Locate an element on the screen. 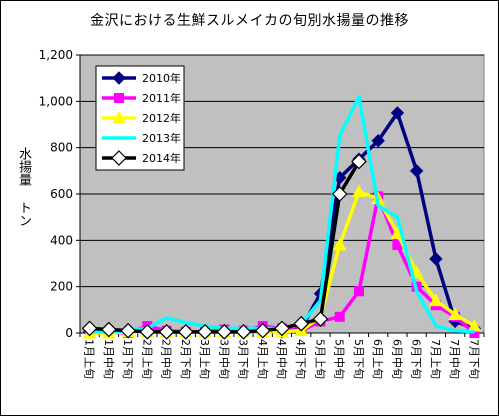 This screenshot has width=499, height=416. legend-item: 2010年 is located at coordinates (141, 78).